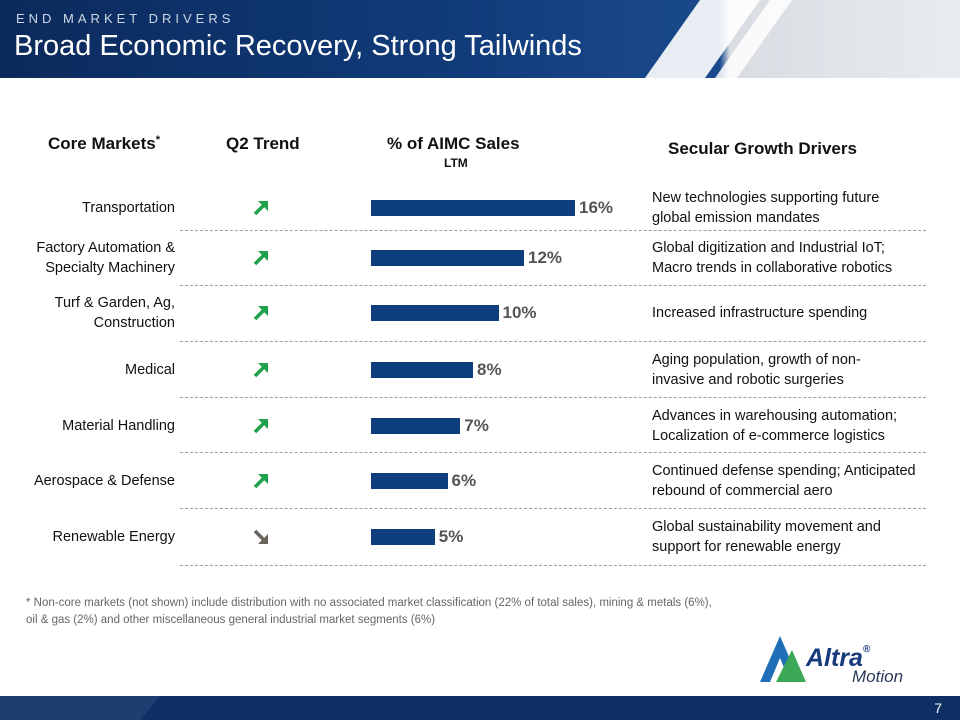 The height and width of the screenshot is (720, 960). Describe the element at coordinates (762, 148) in the screenshot. I see `col-drivers: Secular Growth Drivers` at that location.